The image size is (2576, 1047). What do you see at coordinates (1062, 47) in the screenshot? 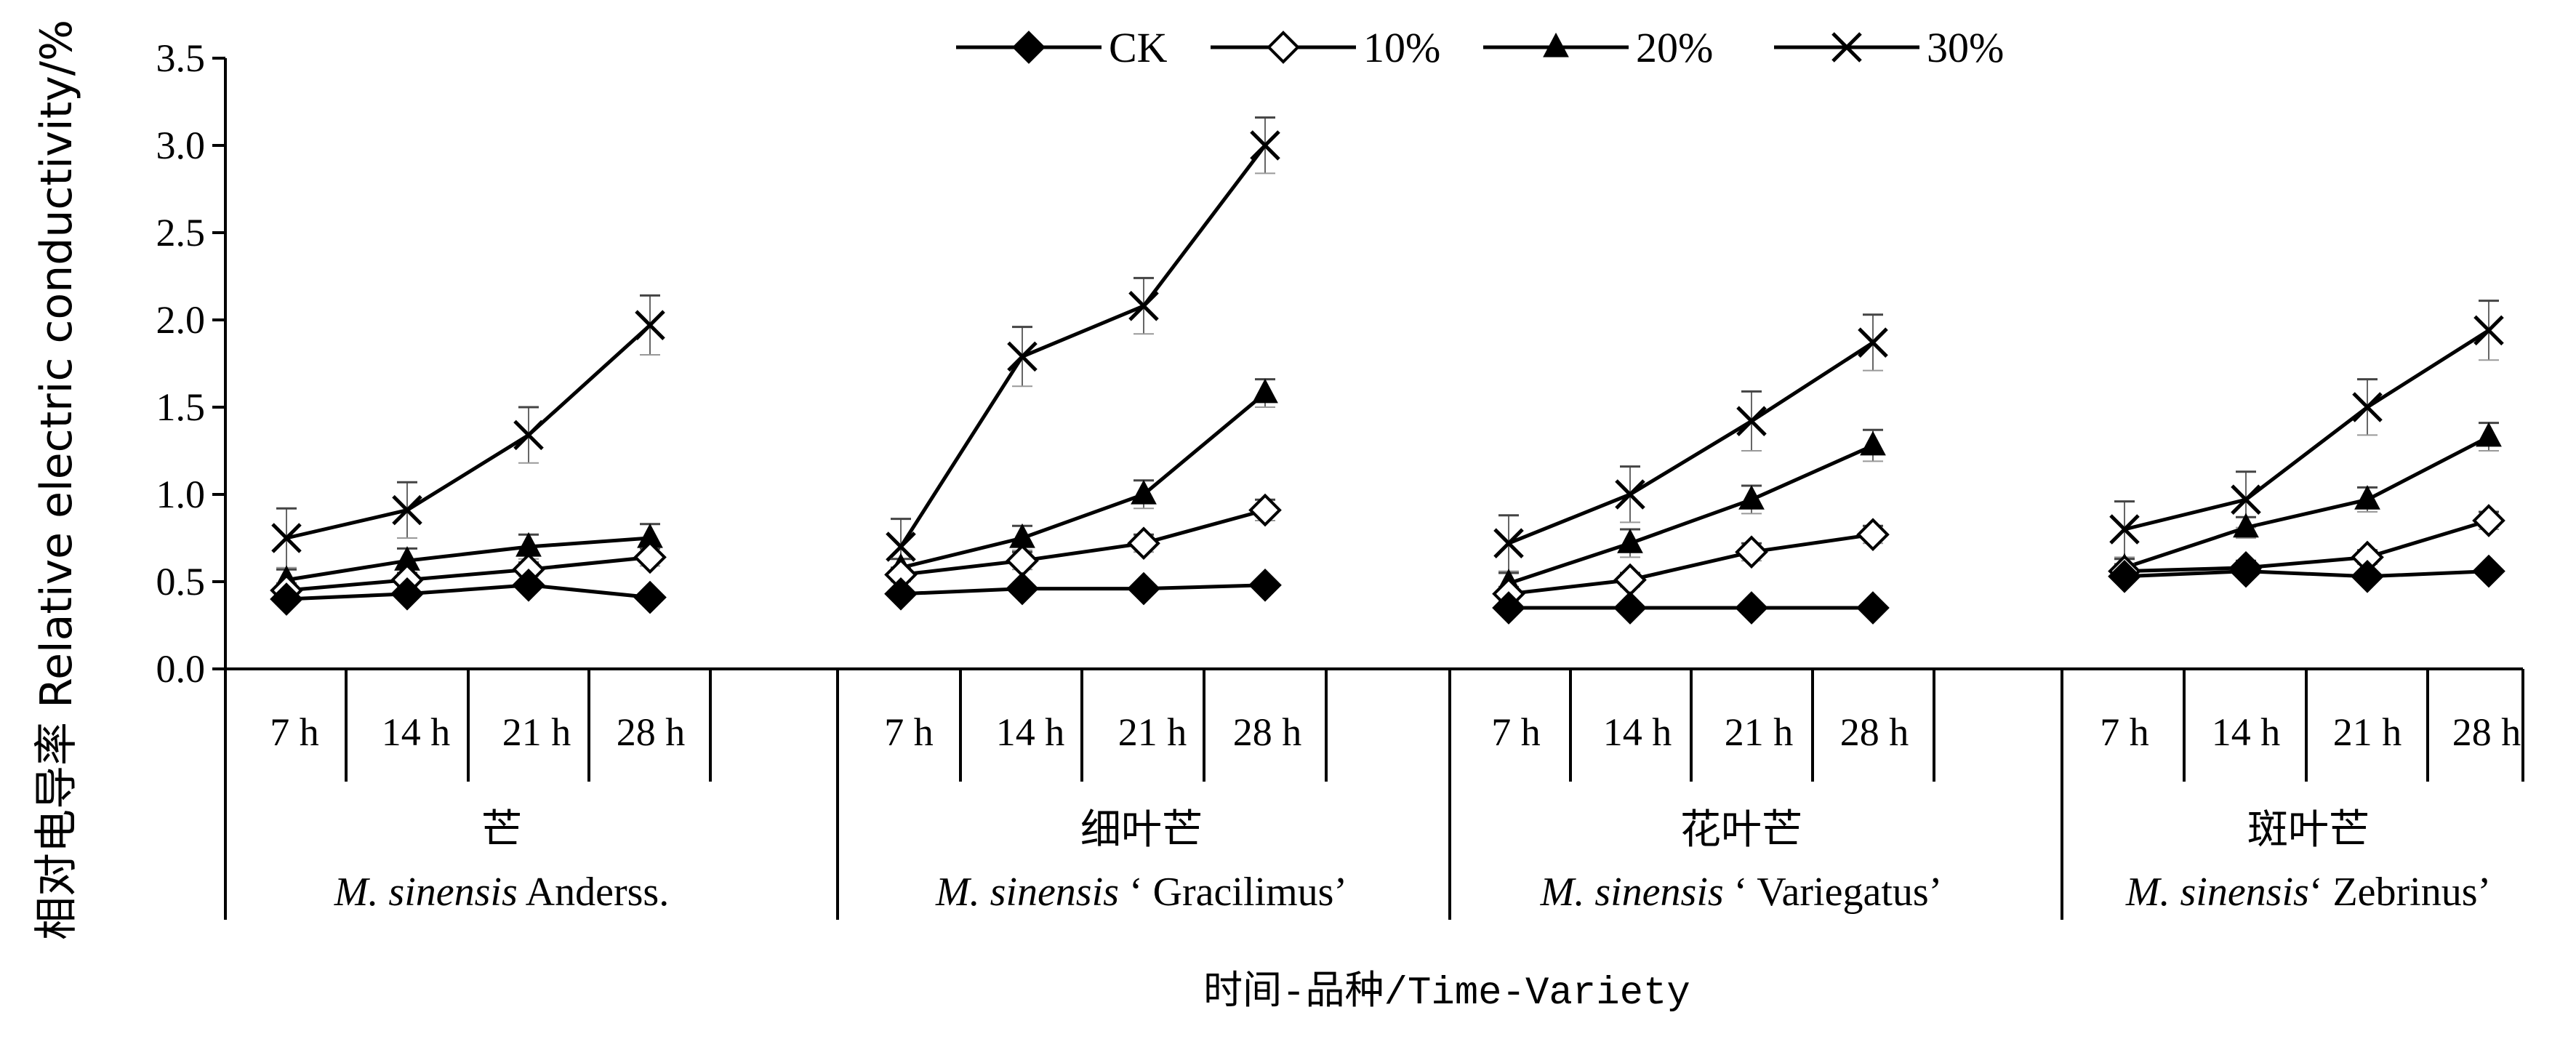
I see `legend-item-1: CK` at bounding box center [1062, 47].